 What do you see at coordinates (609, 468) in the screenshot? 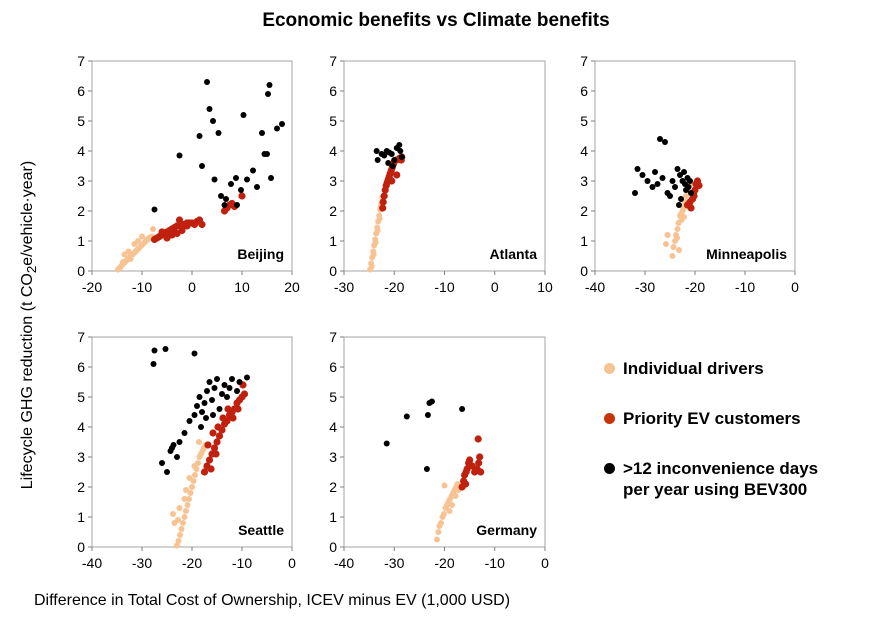
I see `legend-marker-inconvenience` at bounding box center [609, 468].